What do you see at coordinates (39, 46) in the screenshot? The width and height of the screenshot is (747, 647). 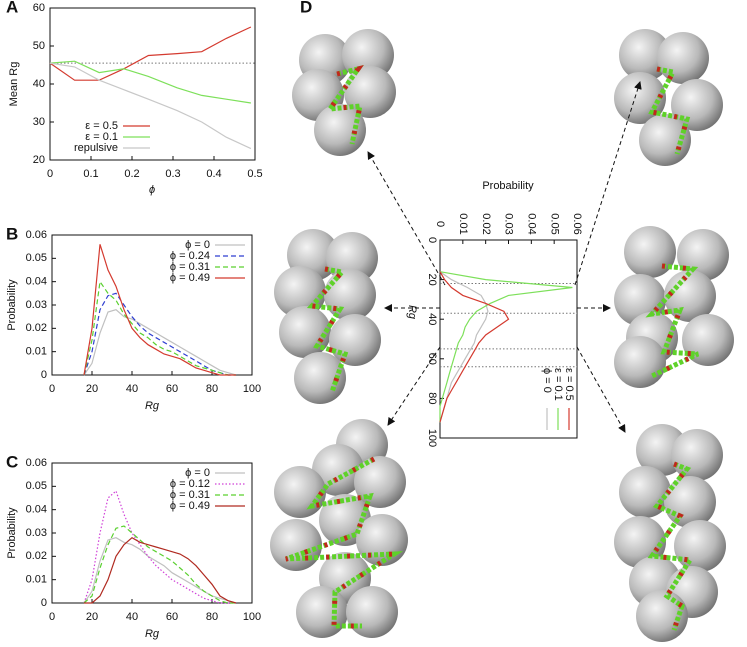 I see `y-tick-label: 50` at bounding box center [39, 46].